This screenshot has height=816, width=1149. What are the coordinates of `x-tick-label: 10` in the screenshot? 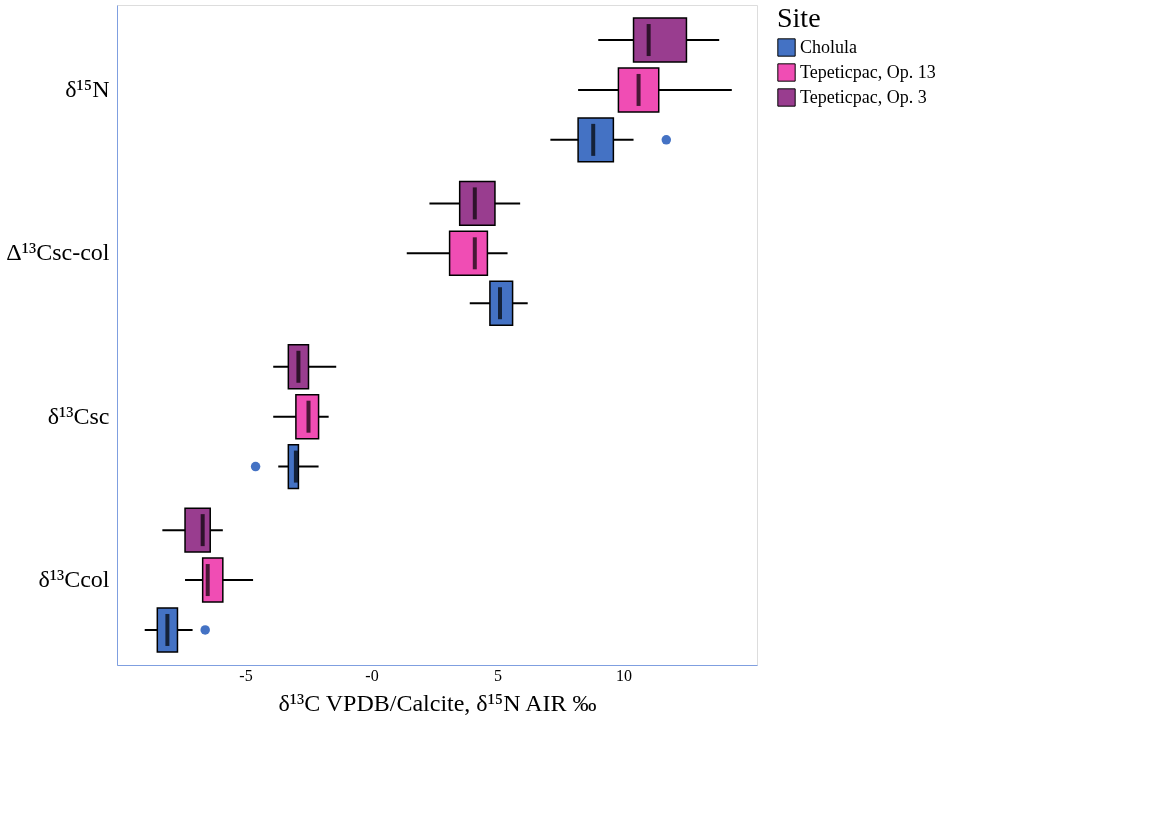 It's located at (623, 675).